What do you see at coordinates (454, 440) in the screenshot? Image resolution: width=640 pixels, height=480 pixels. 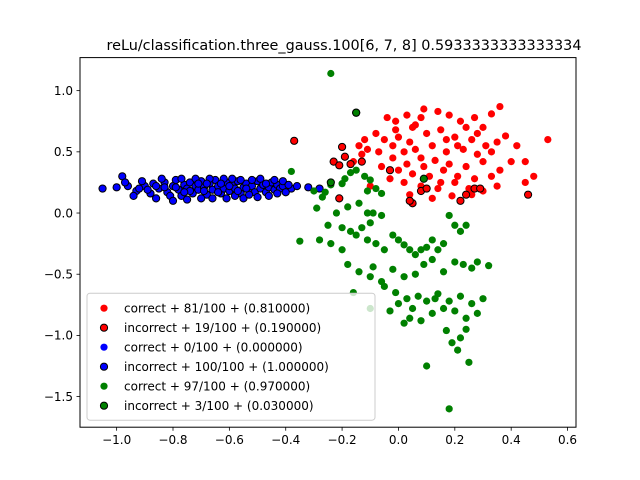 I see `x-tick-label: 0.2` at bounding box center [454, 440].